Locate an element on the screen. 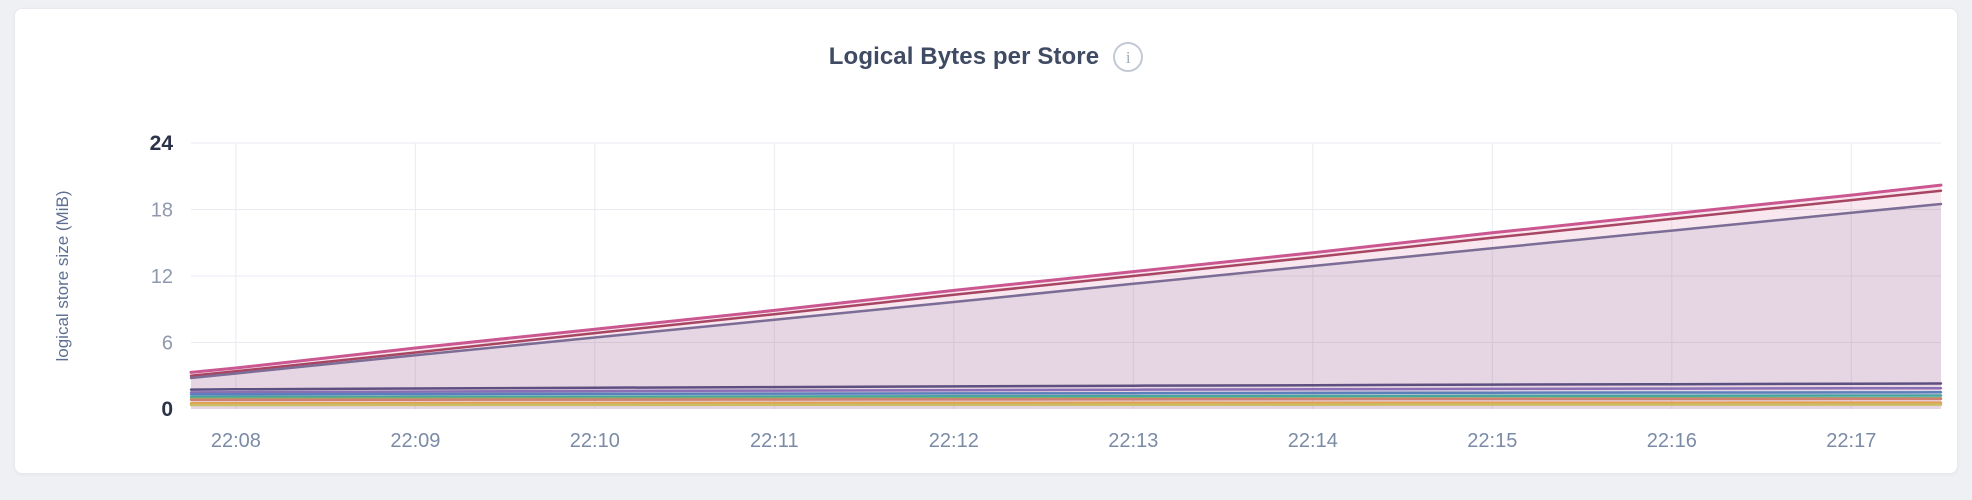 The height and width of the screenshot is (500, 1972). info-icon: i is located at coordinates (1128, 57).